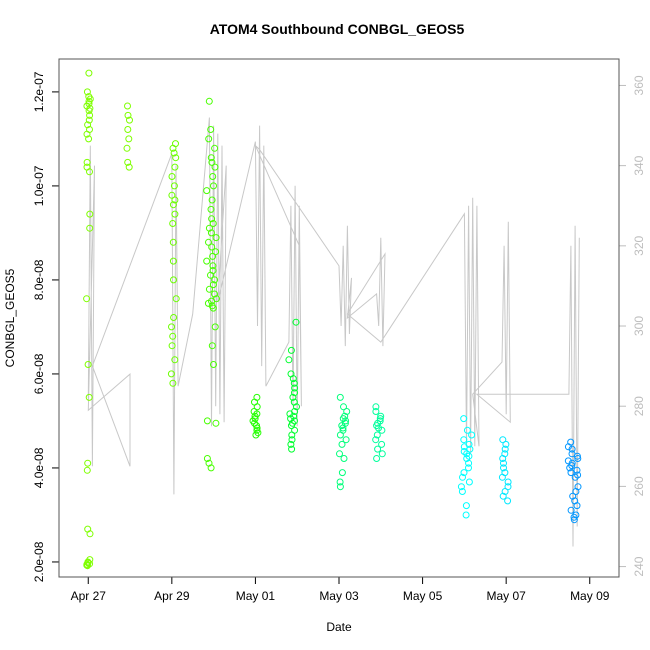 This screenshot has width=650, height=650. I want to click on chart-title: ATOM4 Southbound CONBGL_GEOS5, so click(337, 29).